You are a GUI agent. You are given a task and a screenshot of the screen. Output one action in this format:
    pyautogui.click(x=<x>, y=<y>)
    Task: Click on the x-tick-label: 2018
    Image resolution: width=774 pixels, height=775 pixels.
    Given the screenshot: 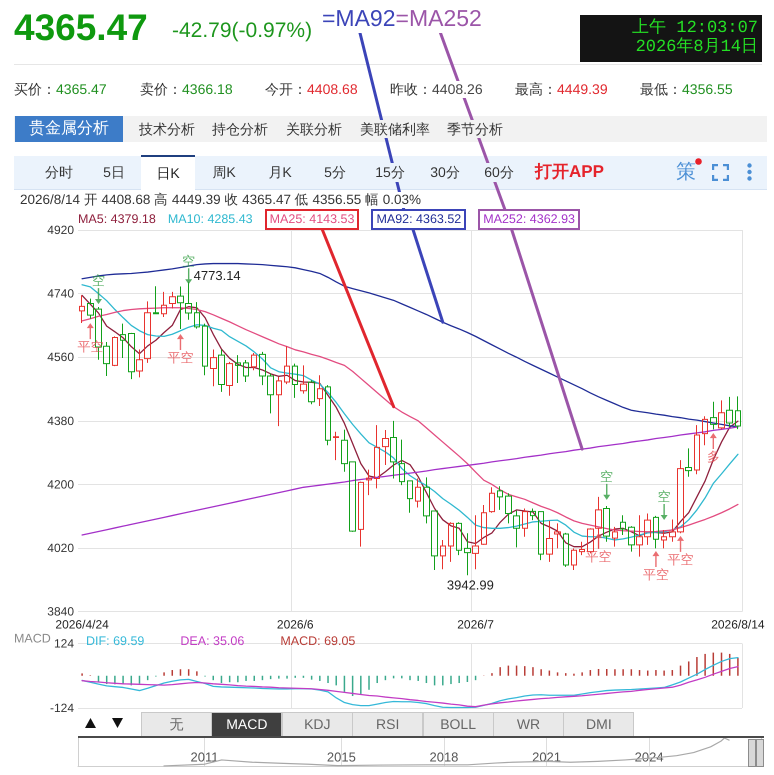 What is the action you would take?
    pyautogui.click(x=443, y=757)
    